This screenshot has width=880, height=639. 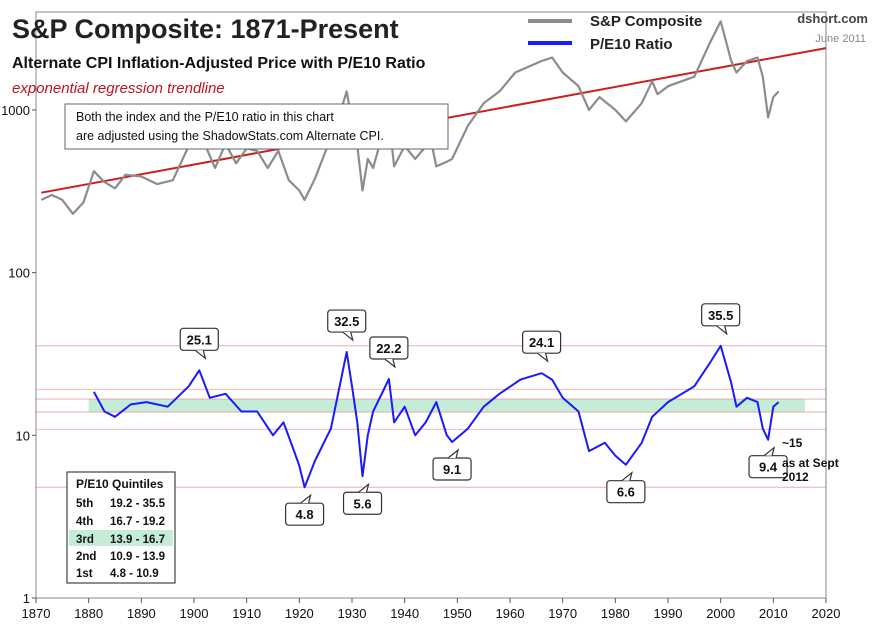 I want to click on chart-title: S&P Composite: 1871-Present, so click(x=205, y=29).